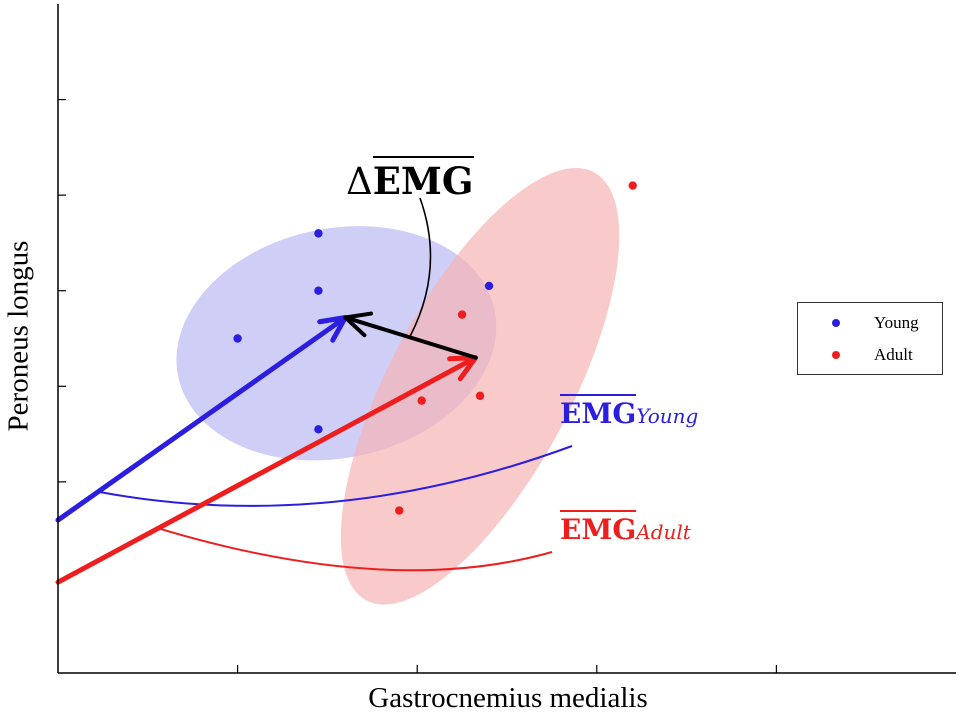 The height and width of the screenshot is (720, 959). Describe the element at coordinates (858, 323) in the screenshot. I see `legend-item-young: Young` at that location.